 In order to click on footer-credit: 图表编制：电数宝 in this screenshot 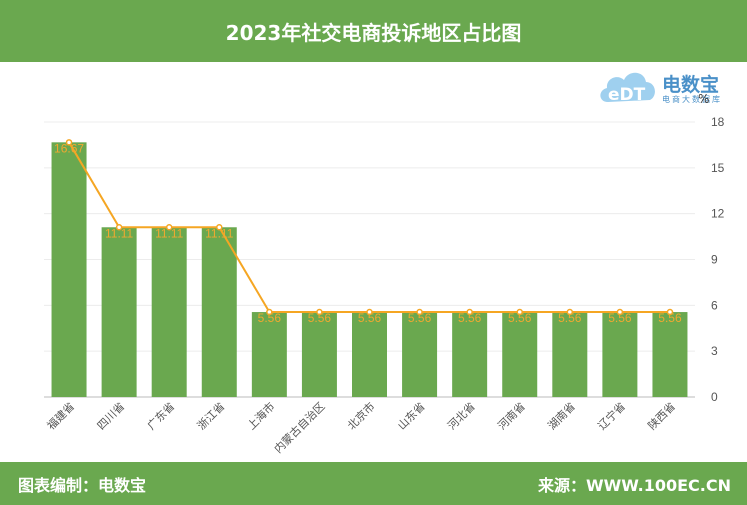, I will do `click(82, 485)`.